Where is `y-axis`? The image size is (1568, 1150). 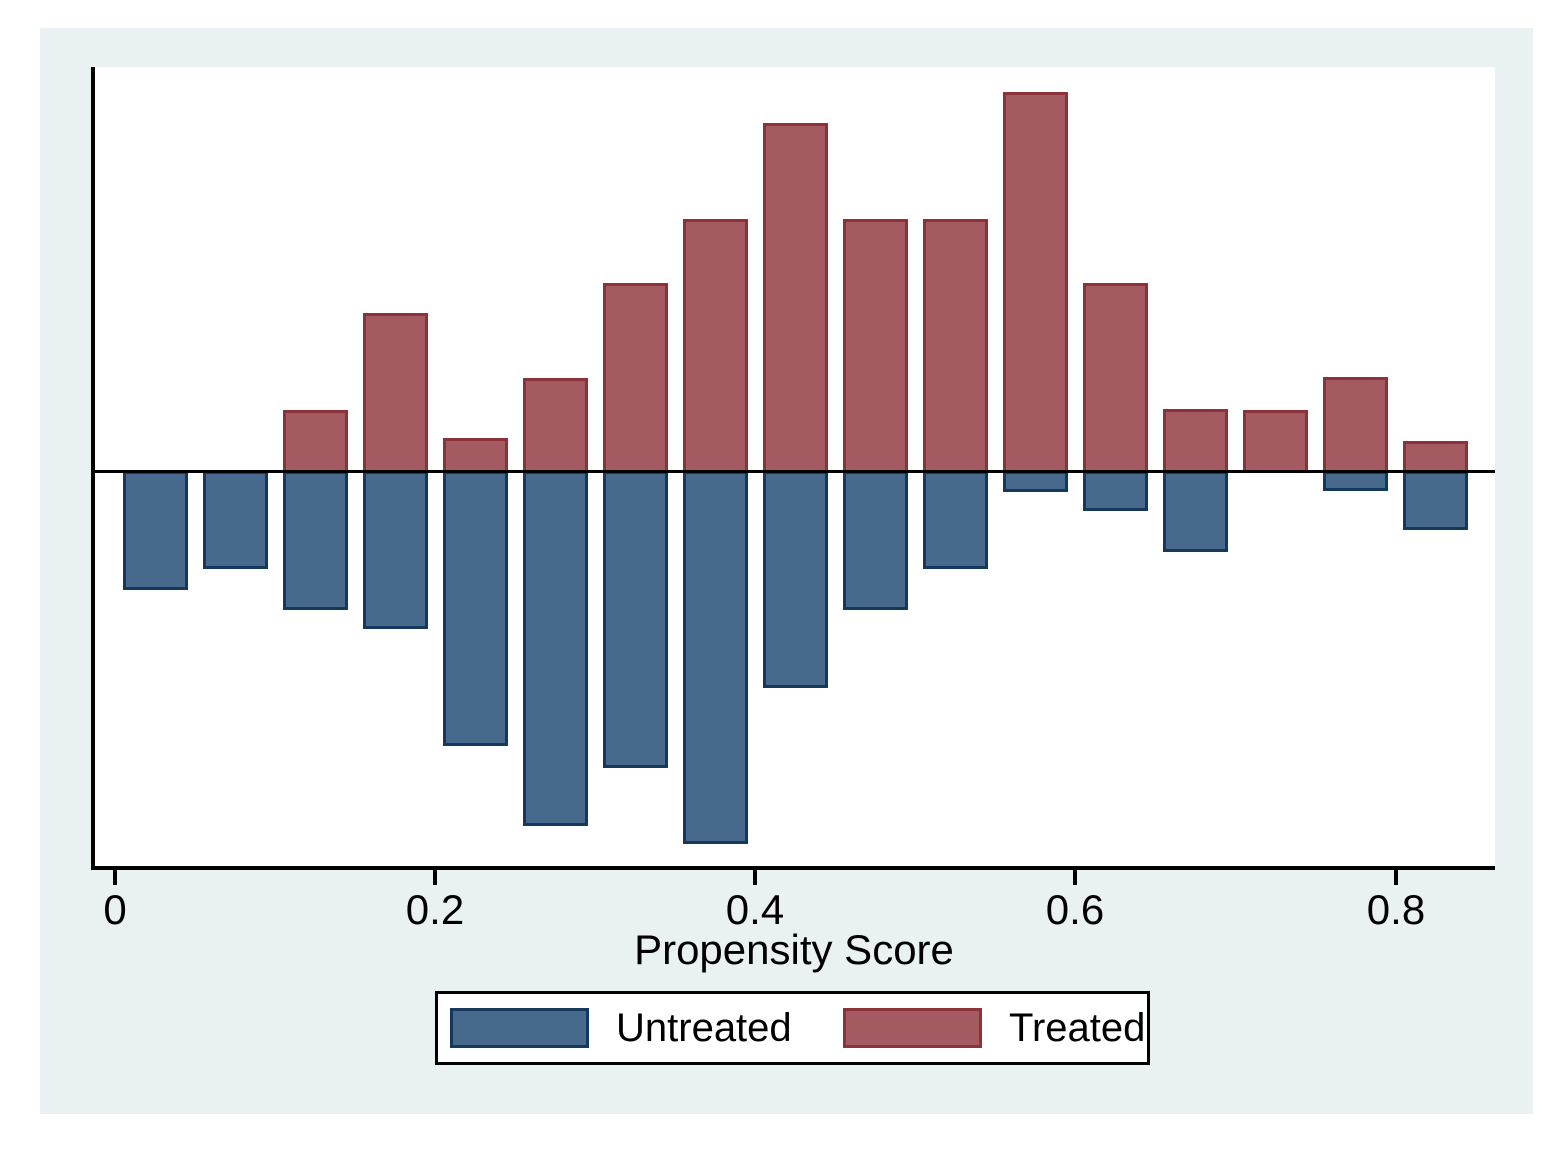
y-axis is located at coordinates (93, 468).